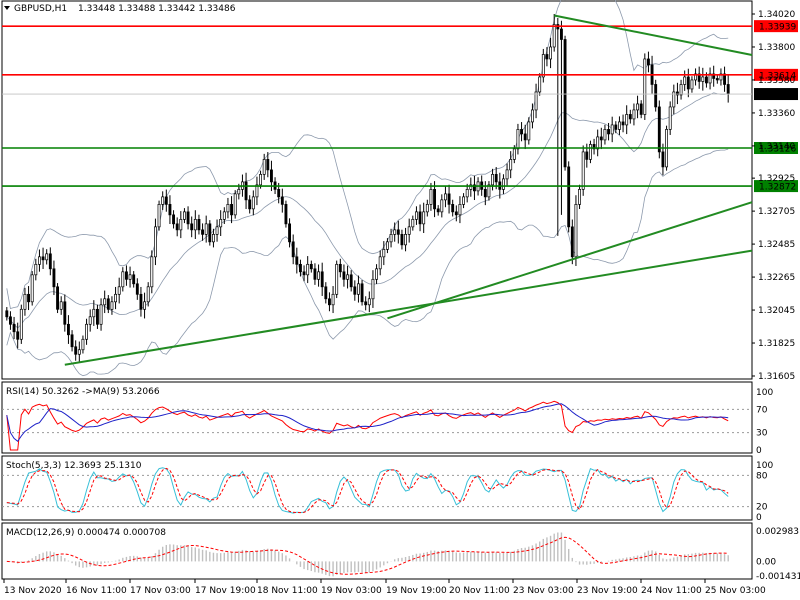 The width and height of the screenshot is (800, 600). Describe the element at coordinates (766, 562) in the screenshot. I see `macd-axis-label: 0.00` at that location.